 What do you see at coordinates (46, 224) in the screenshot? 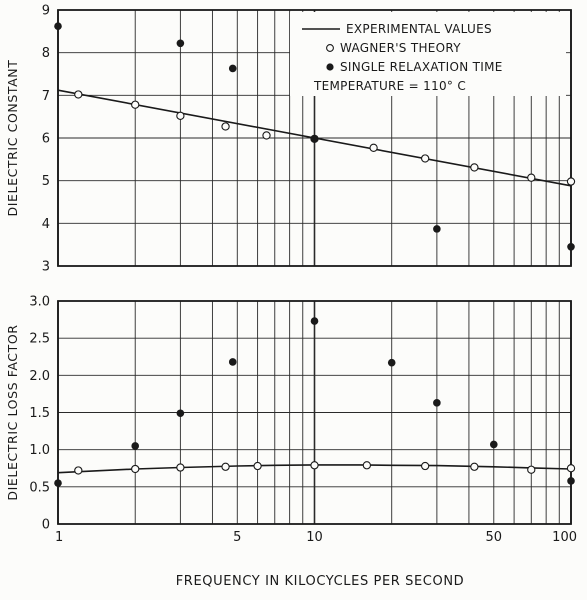
I see `y-tick-label: 4` at bounding box center [46, 224].